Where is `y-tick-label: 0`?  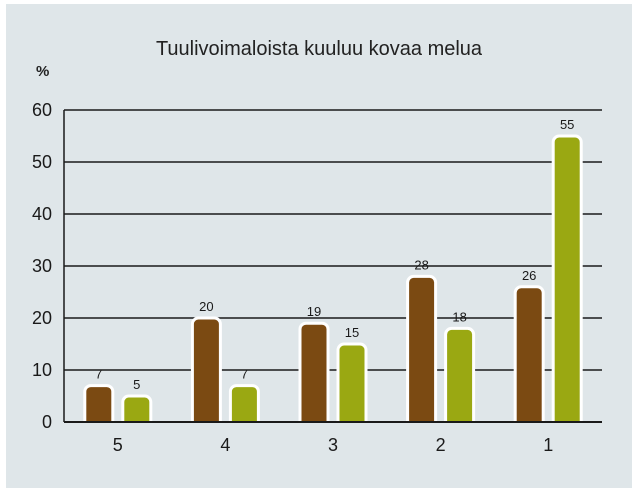 y-tick-label: 0 is located at coordinates (47, 422).